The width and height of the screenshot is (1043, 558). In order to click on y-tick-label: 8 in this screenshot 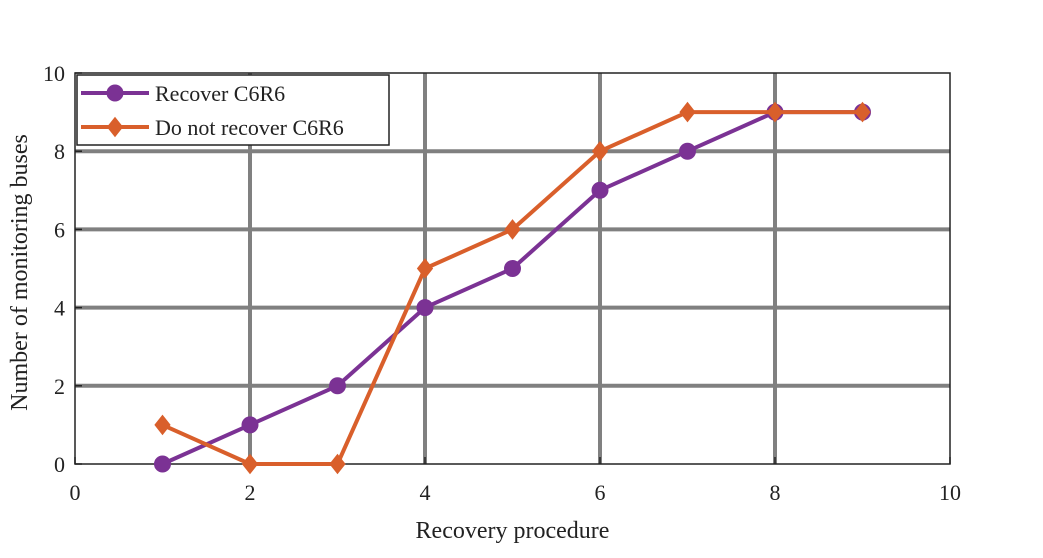, I will do `click(59, 151)`.